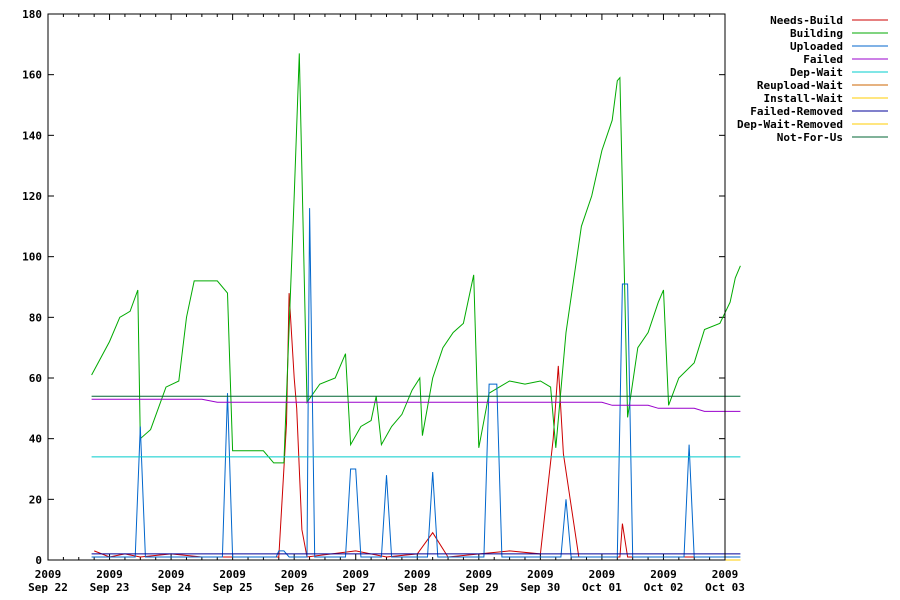  Describe the element at coordinates (823, 59) in the screenshot. I see `legend-label-failed: Failed` at that location.